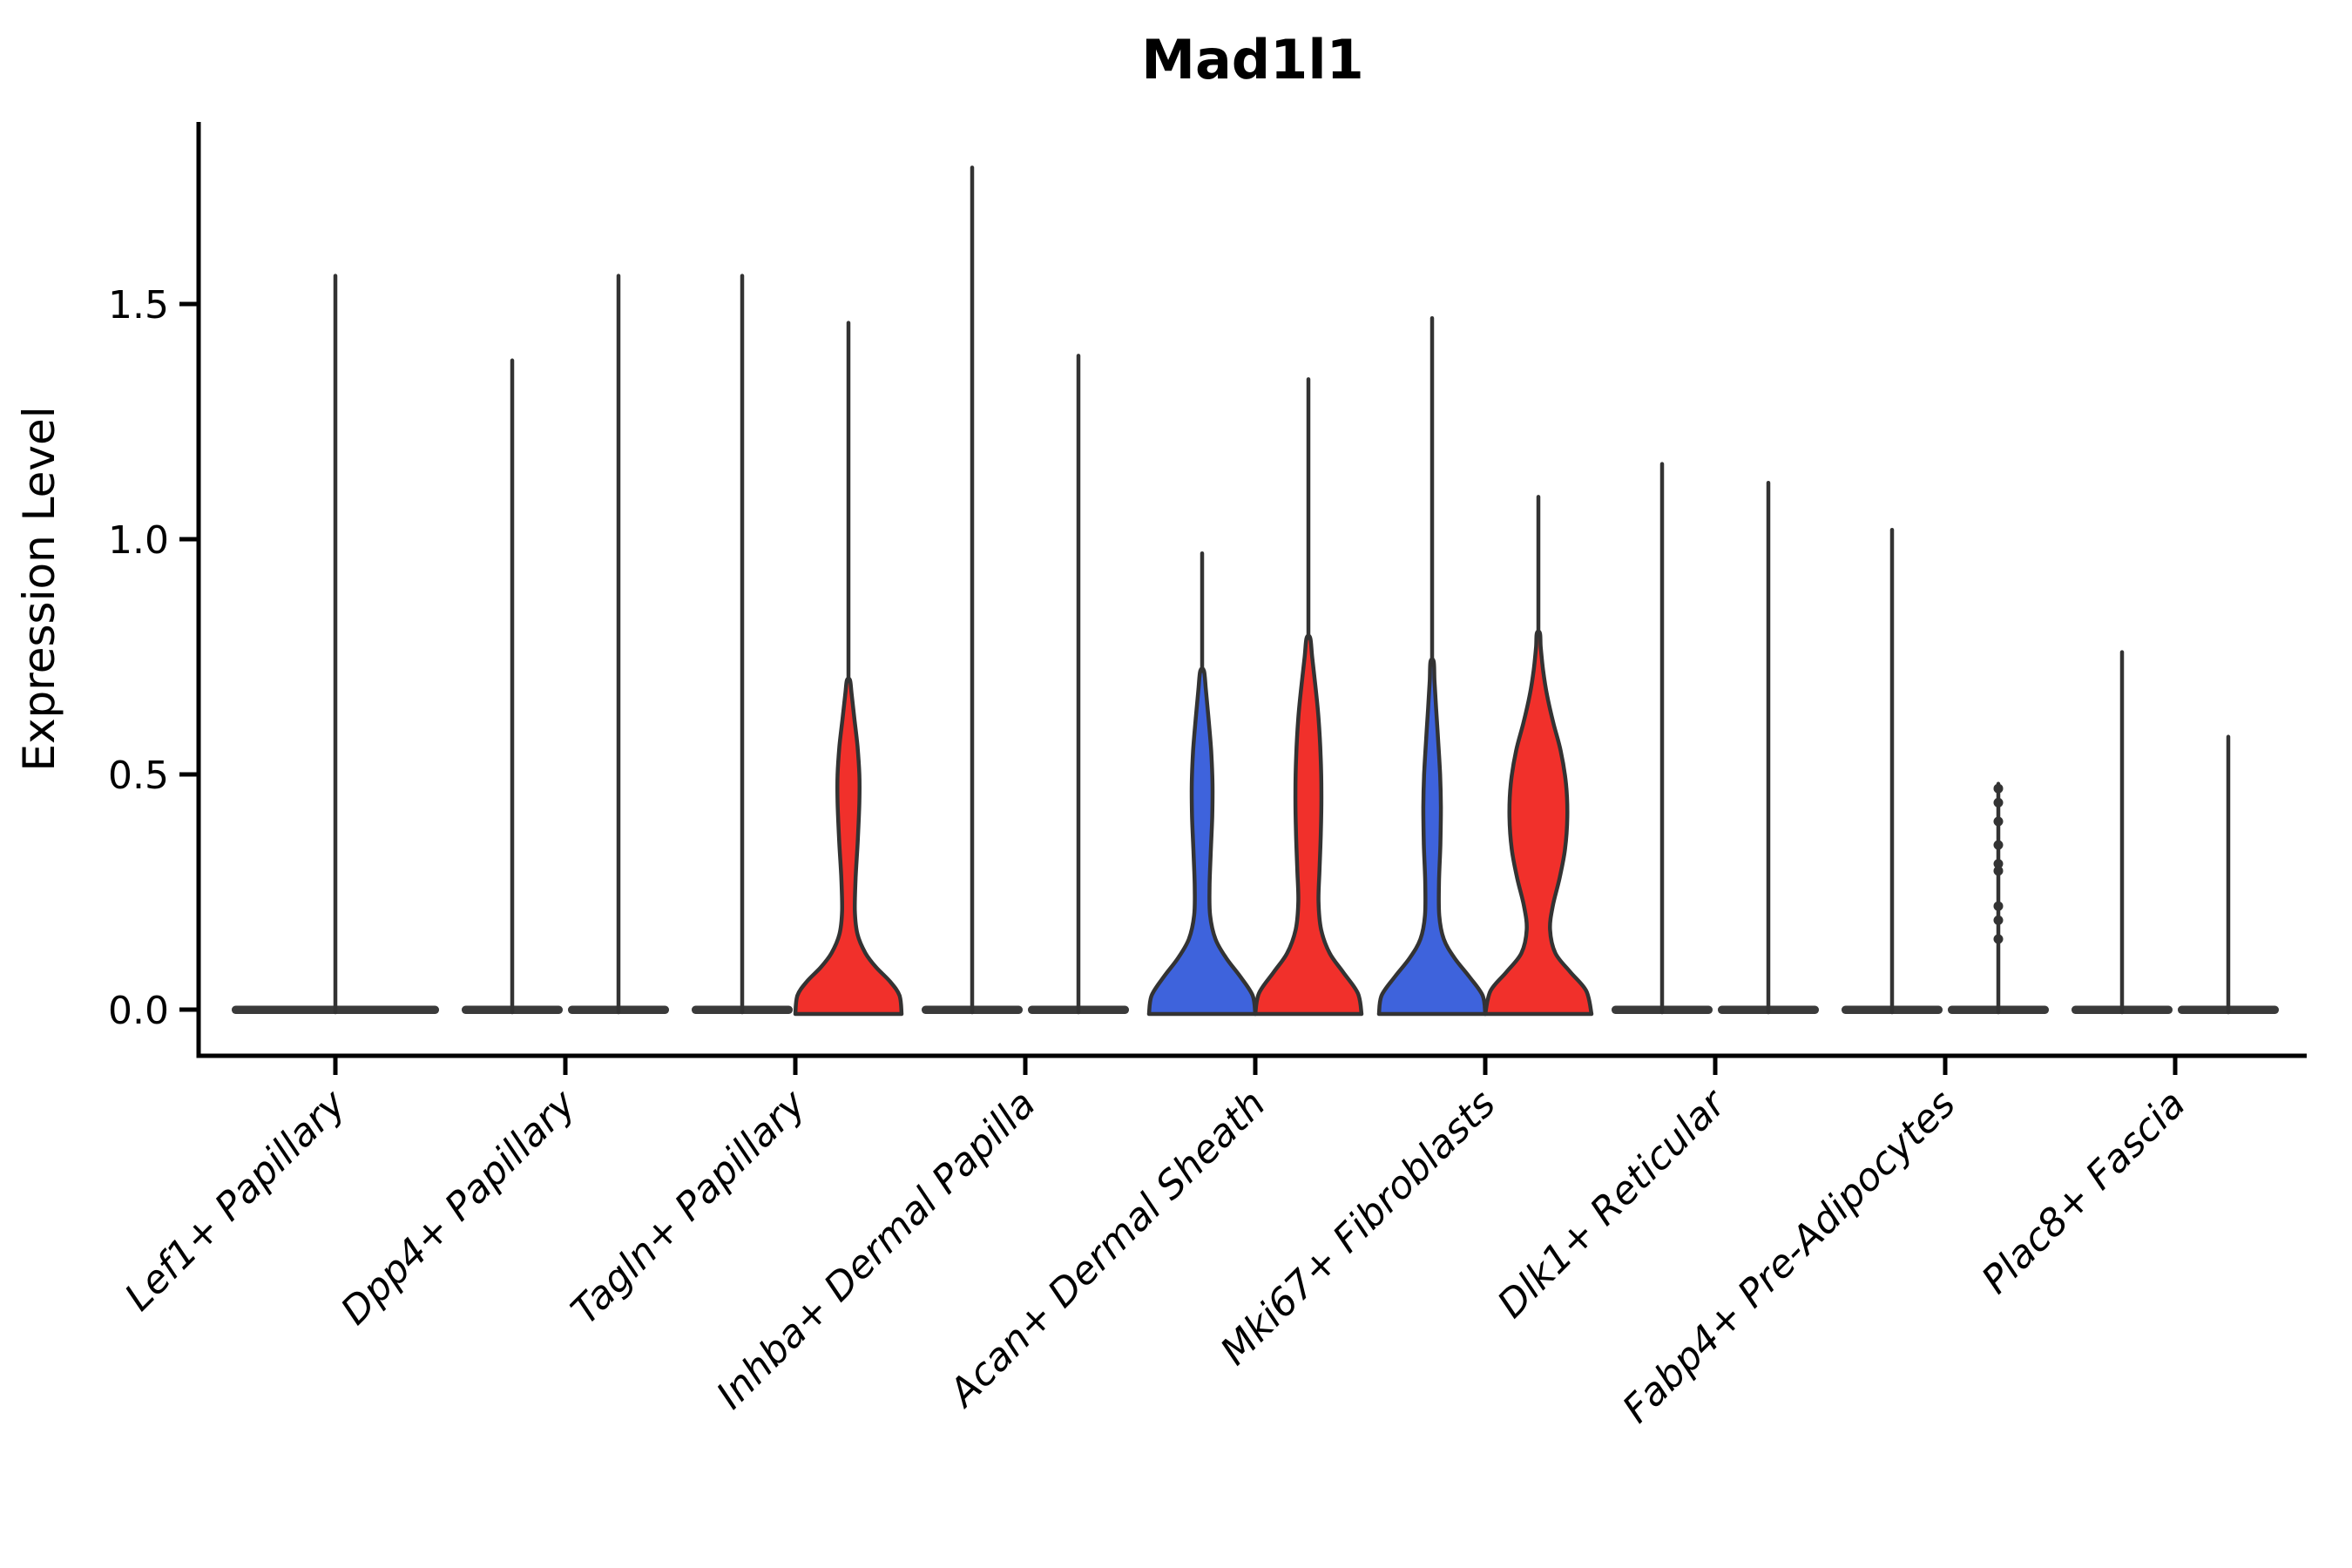 The height and width of the screenshot is (1568, 2352). Describe the element at coordinates (1202, 841) in the screenshot. I see `violin-body-acan-dermal-sheath-left` at that location.